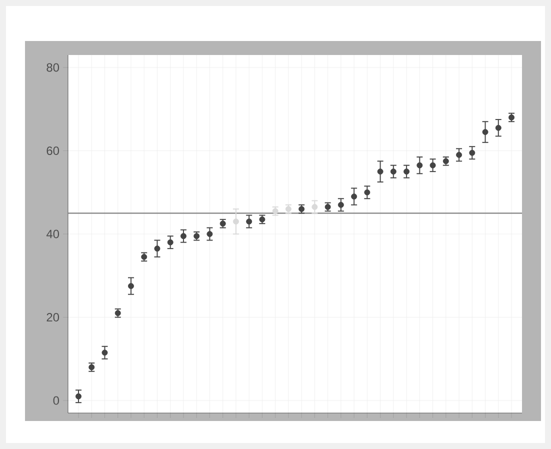  I want to click on y-tick-label: 20, so click(53, 317).